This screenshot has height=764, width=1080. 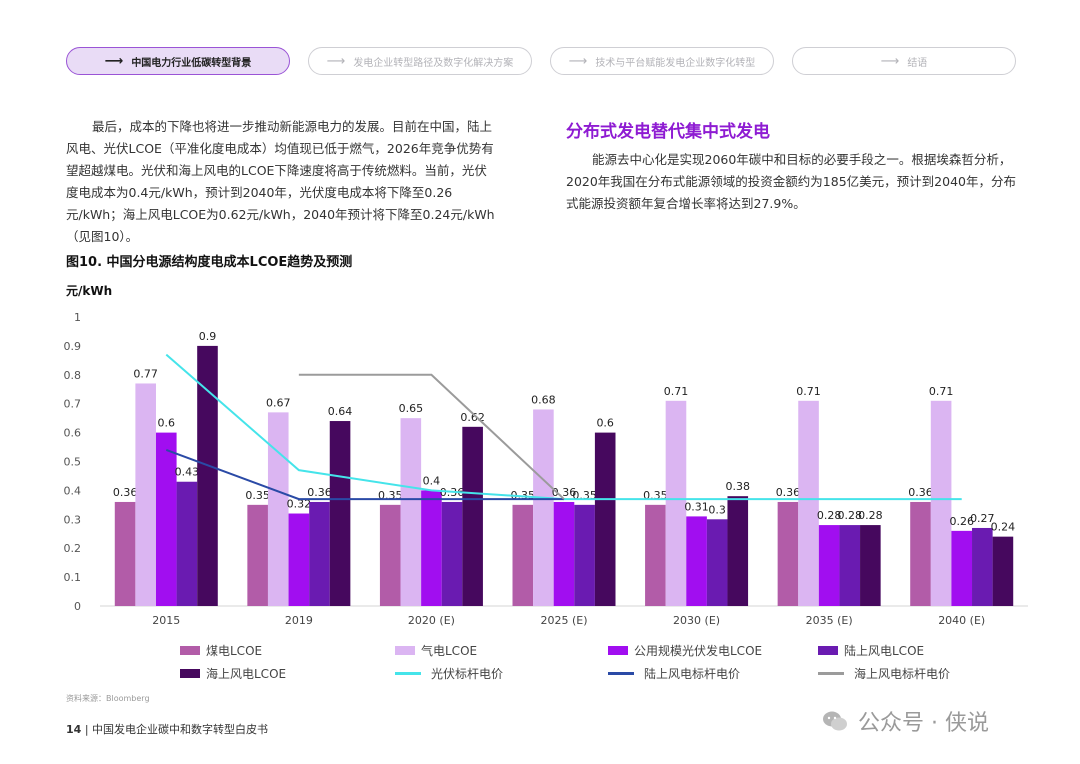 What do you see at coordinates (449, 673) in the screenshot?
I see `legend-item: 光伏标杆电价` at bounding box center [449, 673].